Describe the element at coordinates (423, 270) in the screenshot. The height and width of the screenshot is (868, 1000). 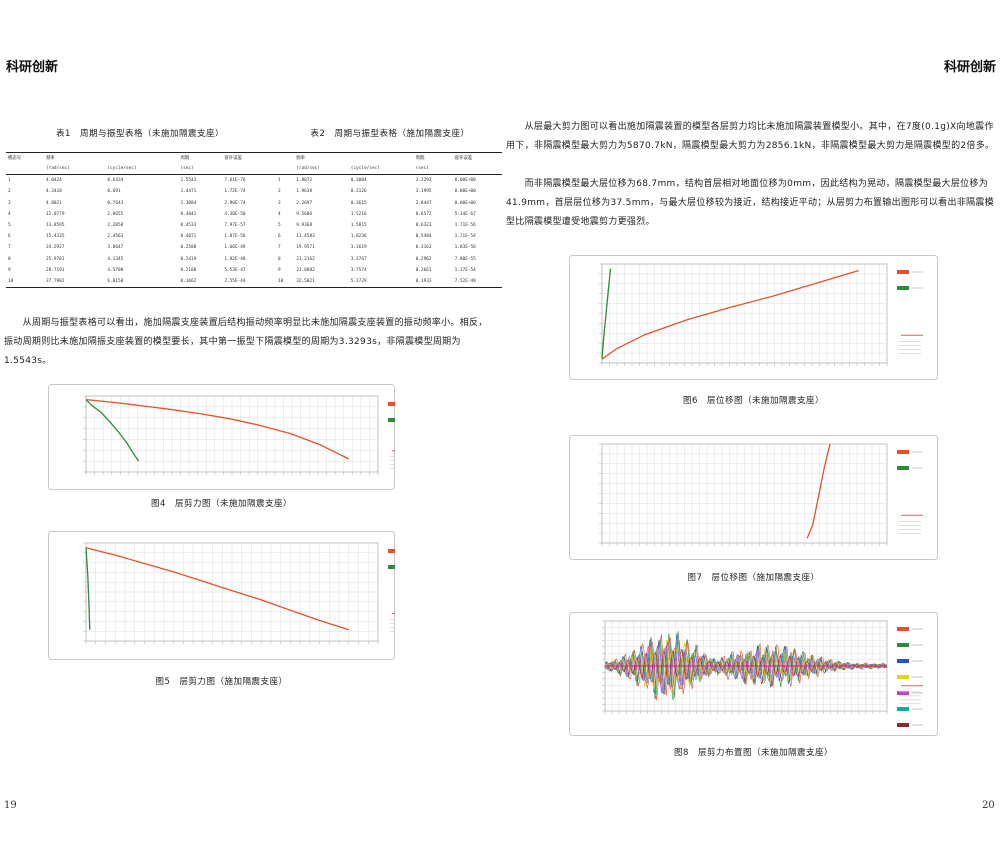
I see `table-cell: 0.2661` at that location.